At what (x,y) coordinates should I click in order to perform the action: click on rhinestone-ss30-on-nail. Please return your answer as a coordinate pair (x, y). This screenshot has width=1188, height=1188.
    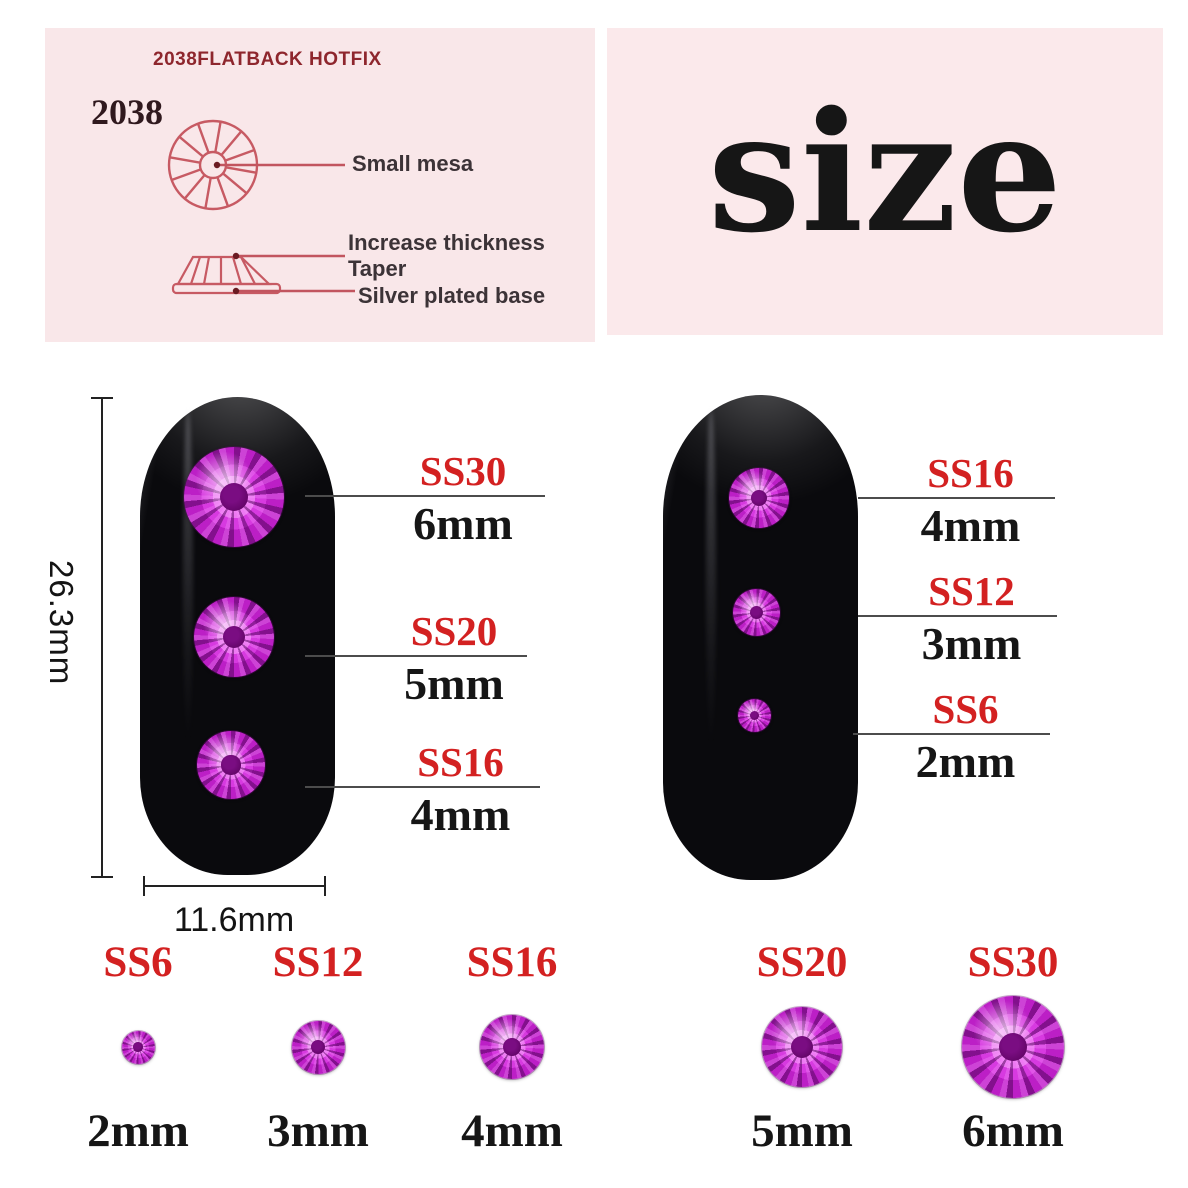
    Looking at the image, I should click on (234, 497).